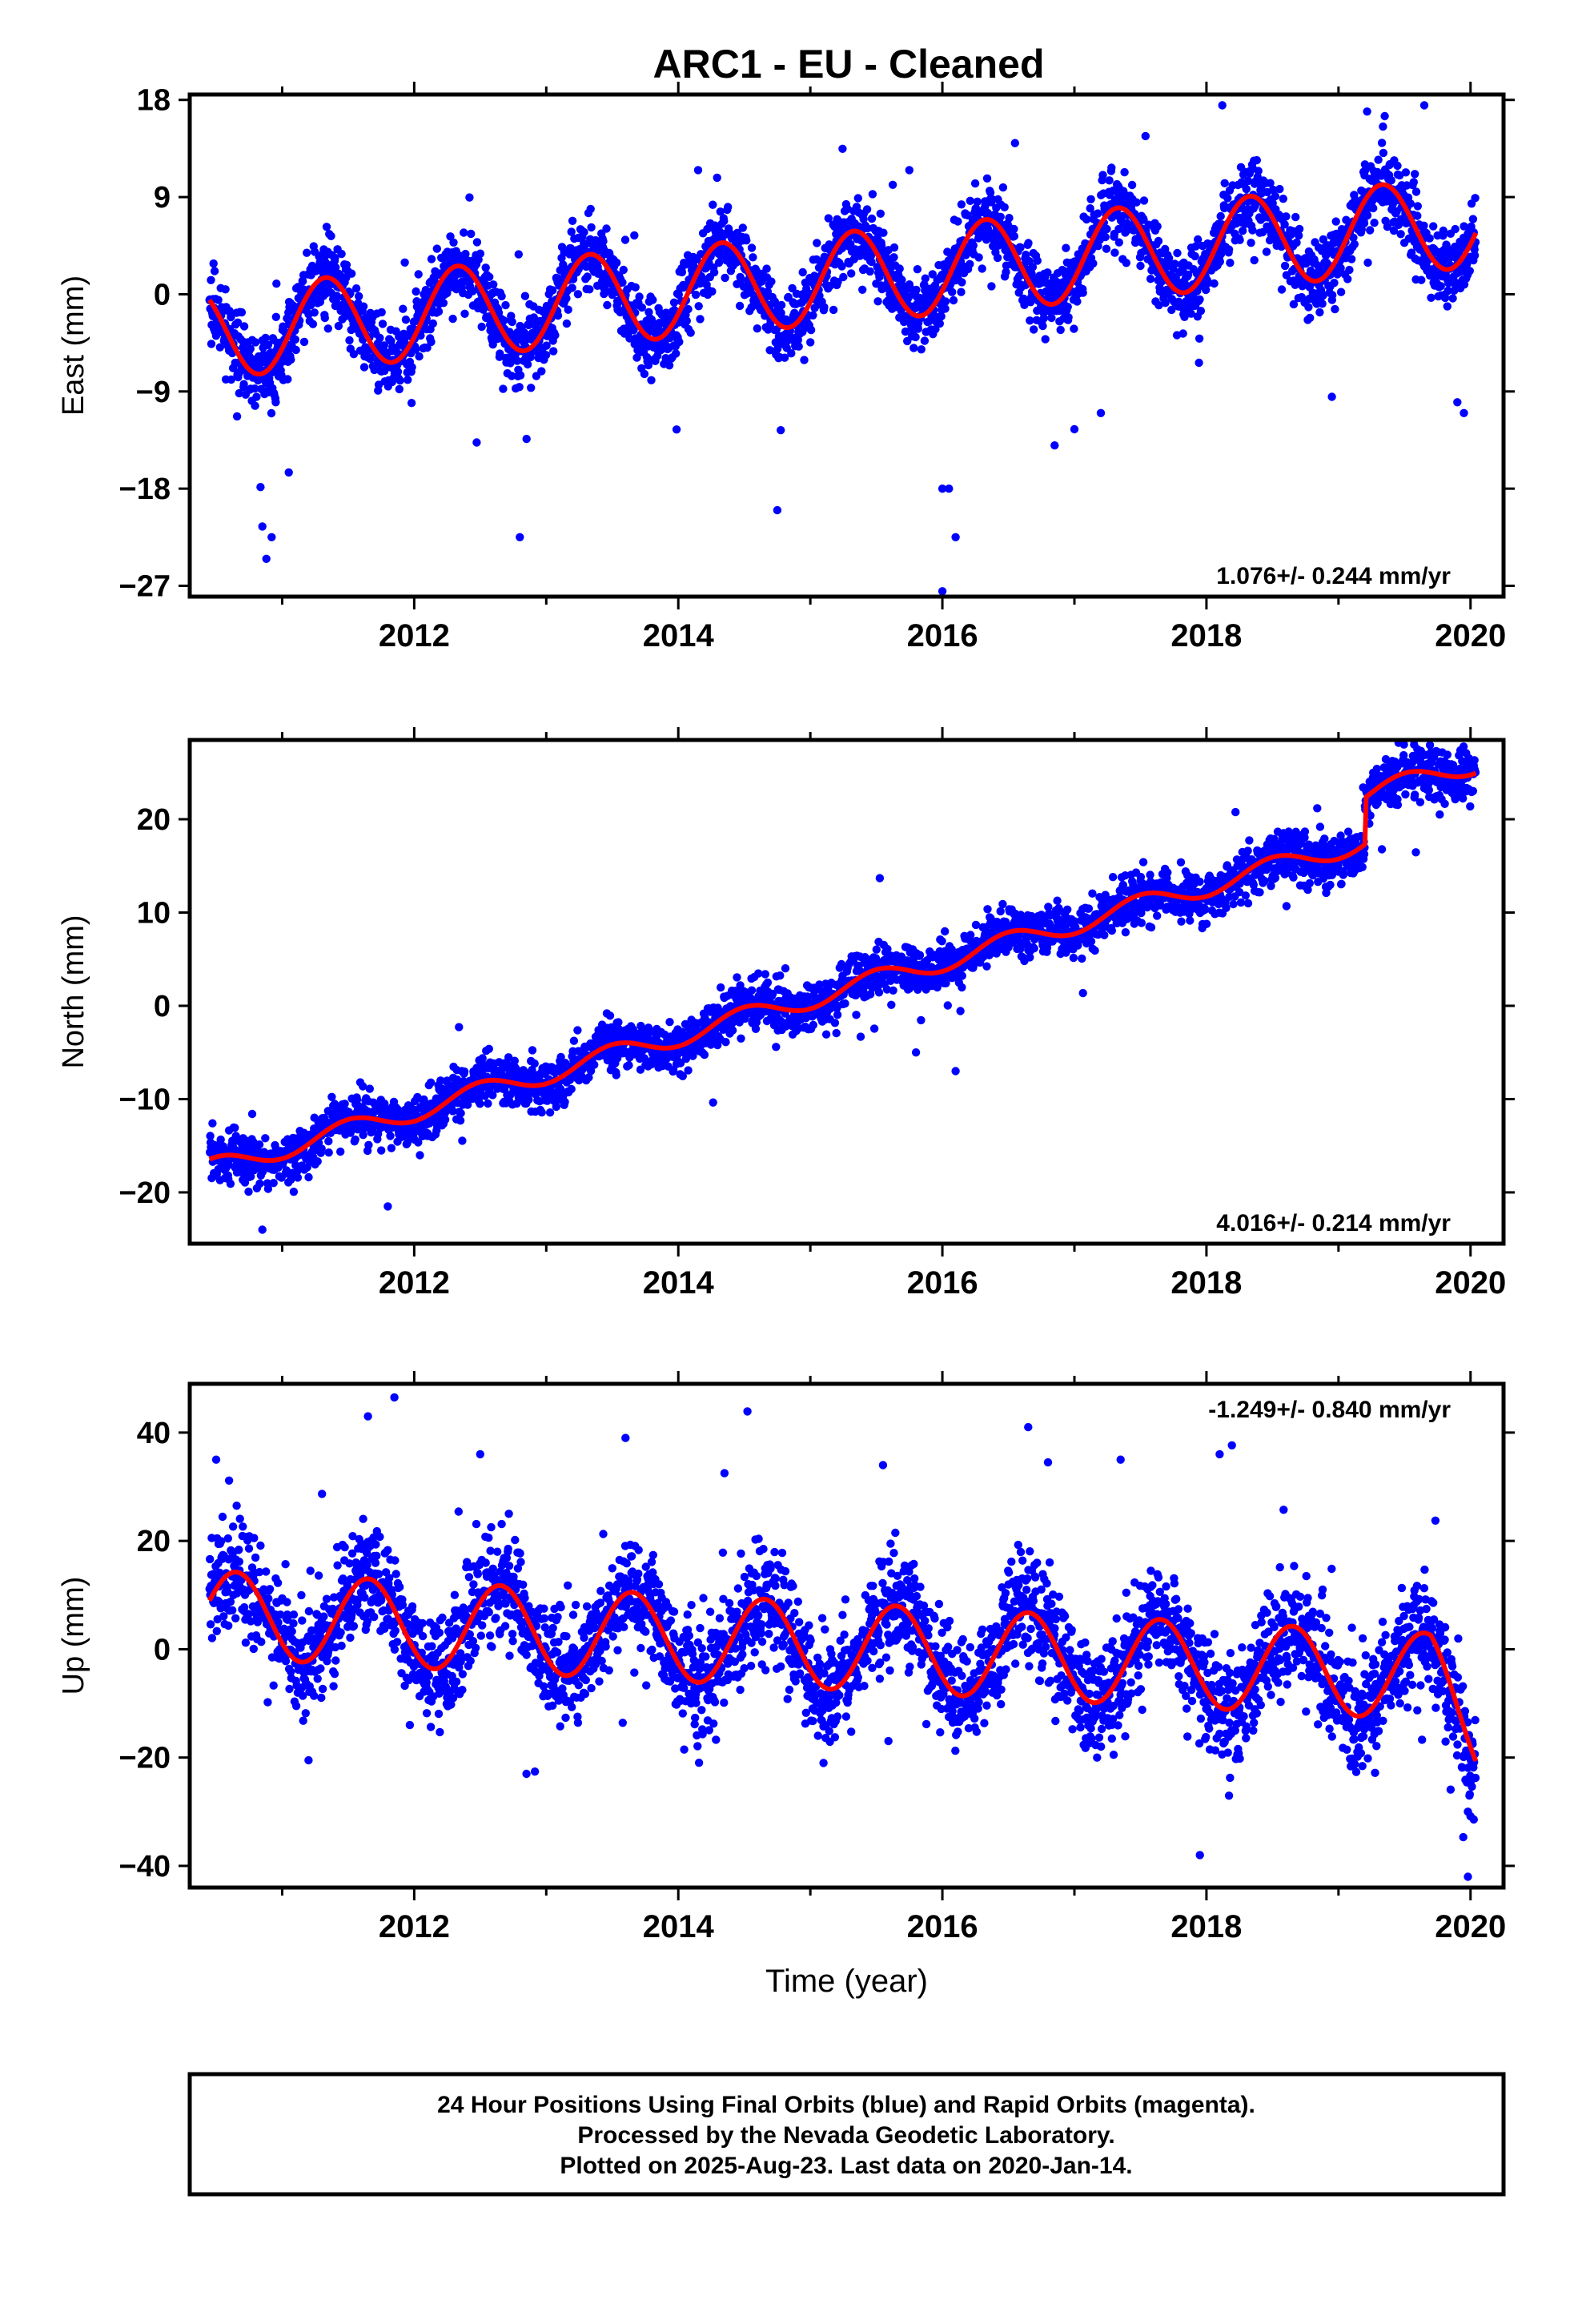  I want to click on y-tick-label: 0, so click(162, 295).